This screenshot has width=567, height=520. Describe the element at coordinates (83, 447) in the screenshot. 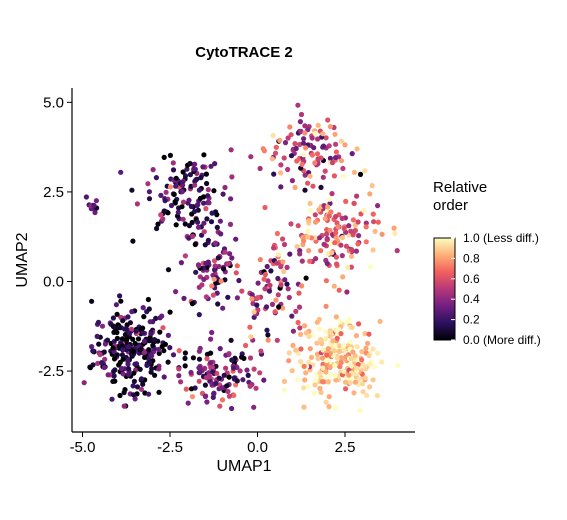

I see `x-tick-label: -5.0` at that location.